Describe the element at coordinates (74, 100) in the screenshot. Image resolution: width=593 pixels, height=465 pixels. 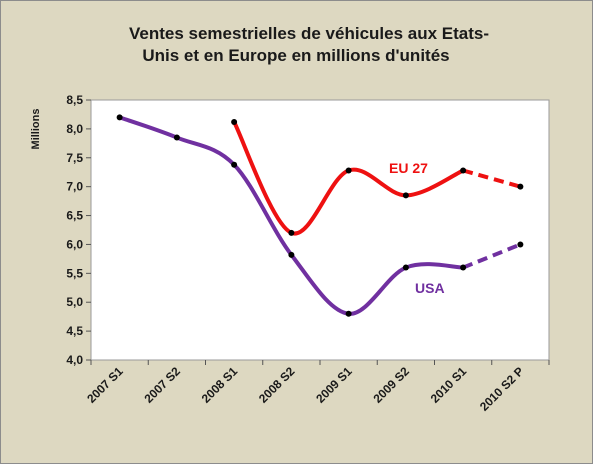
I see `y-tick-label: 8,5` at that location.